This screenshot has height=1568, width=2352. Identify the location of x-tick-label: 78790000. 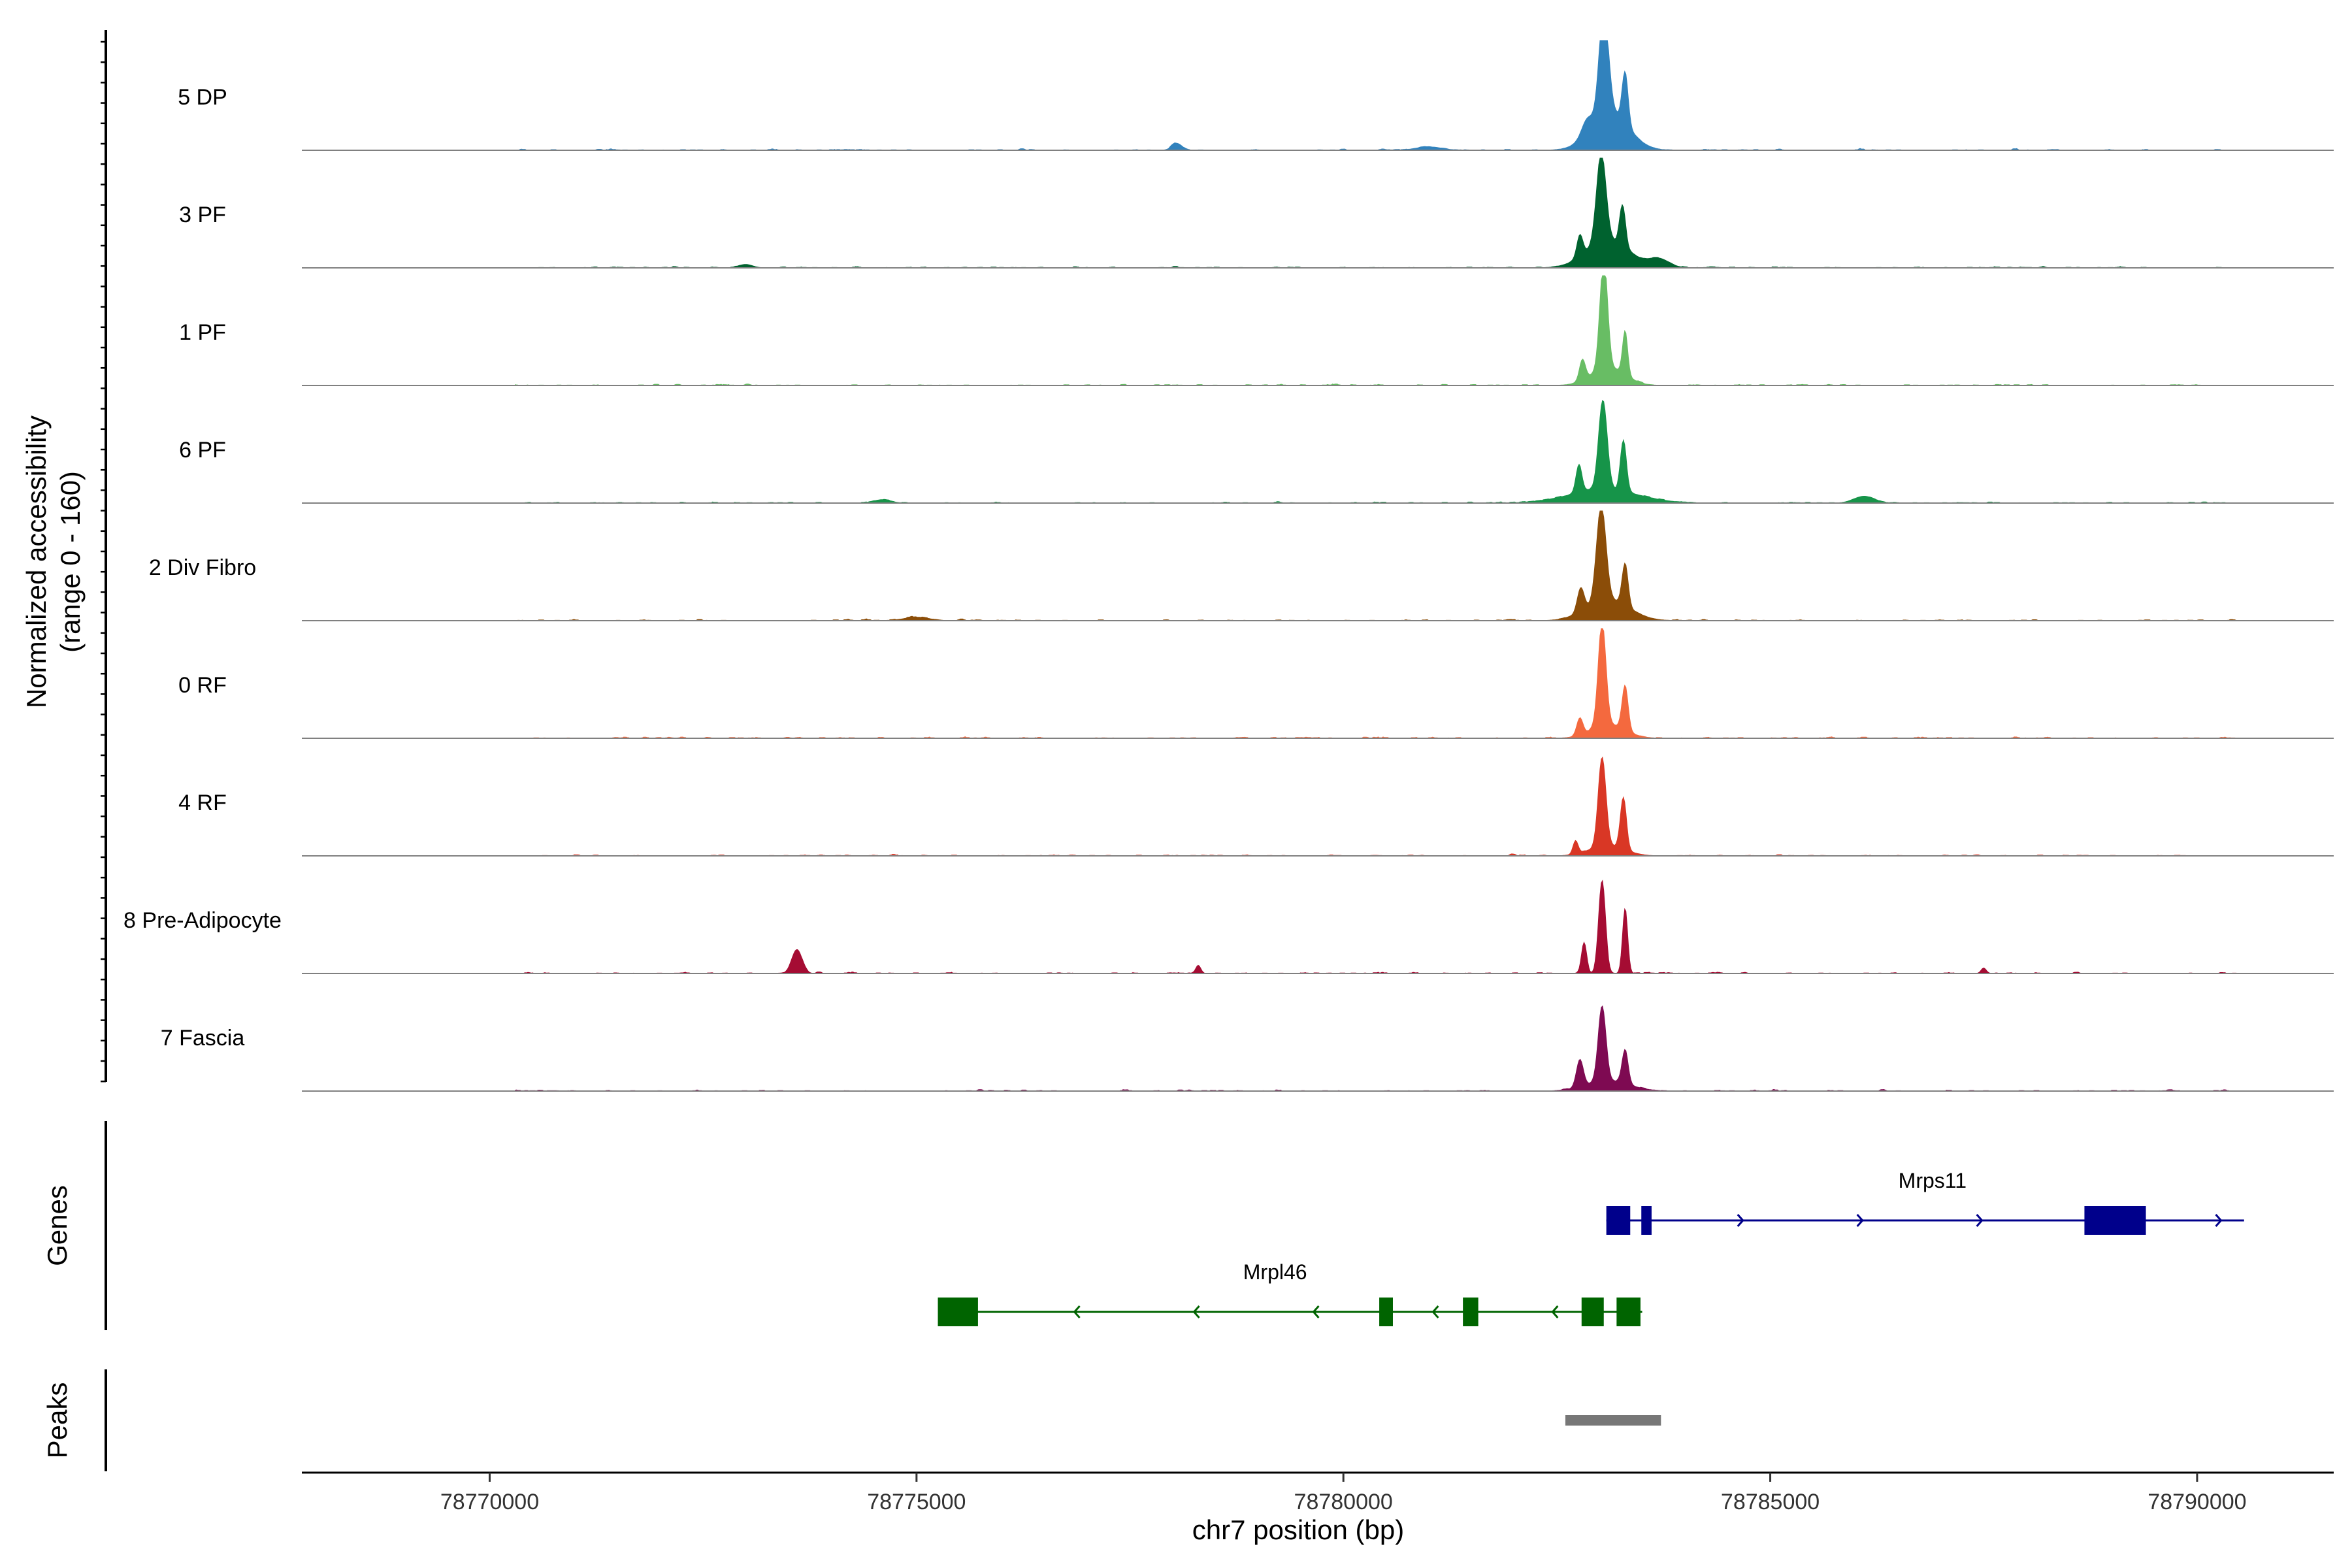
(2197, 1502).